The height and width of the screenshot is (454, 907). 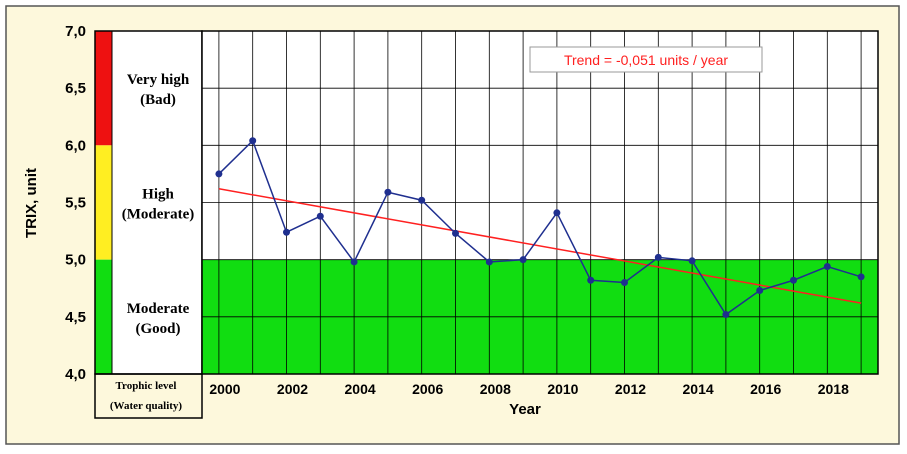 What do you see at coordinates (158, 329) in the screenshot?
I see `zone-label-2-line2: (Good)` at bounding box center [158, 329].